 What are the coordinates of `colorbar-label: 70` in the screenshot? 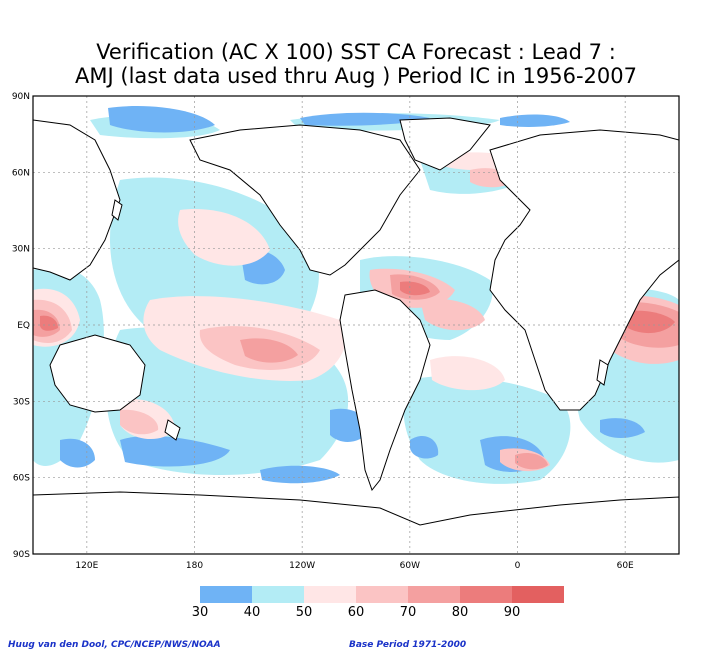 It's located at (408, 612).